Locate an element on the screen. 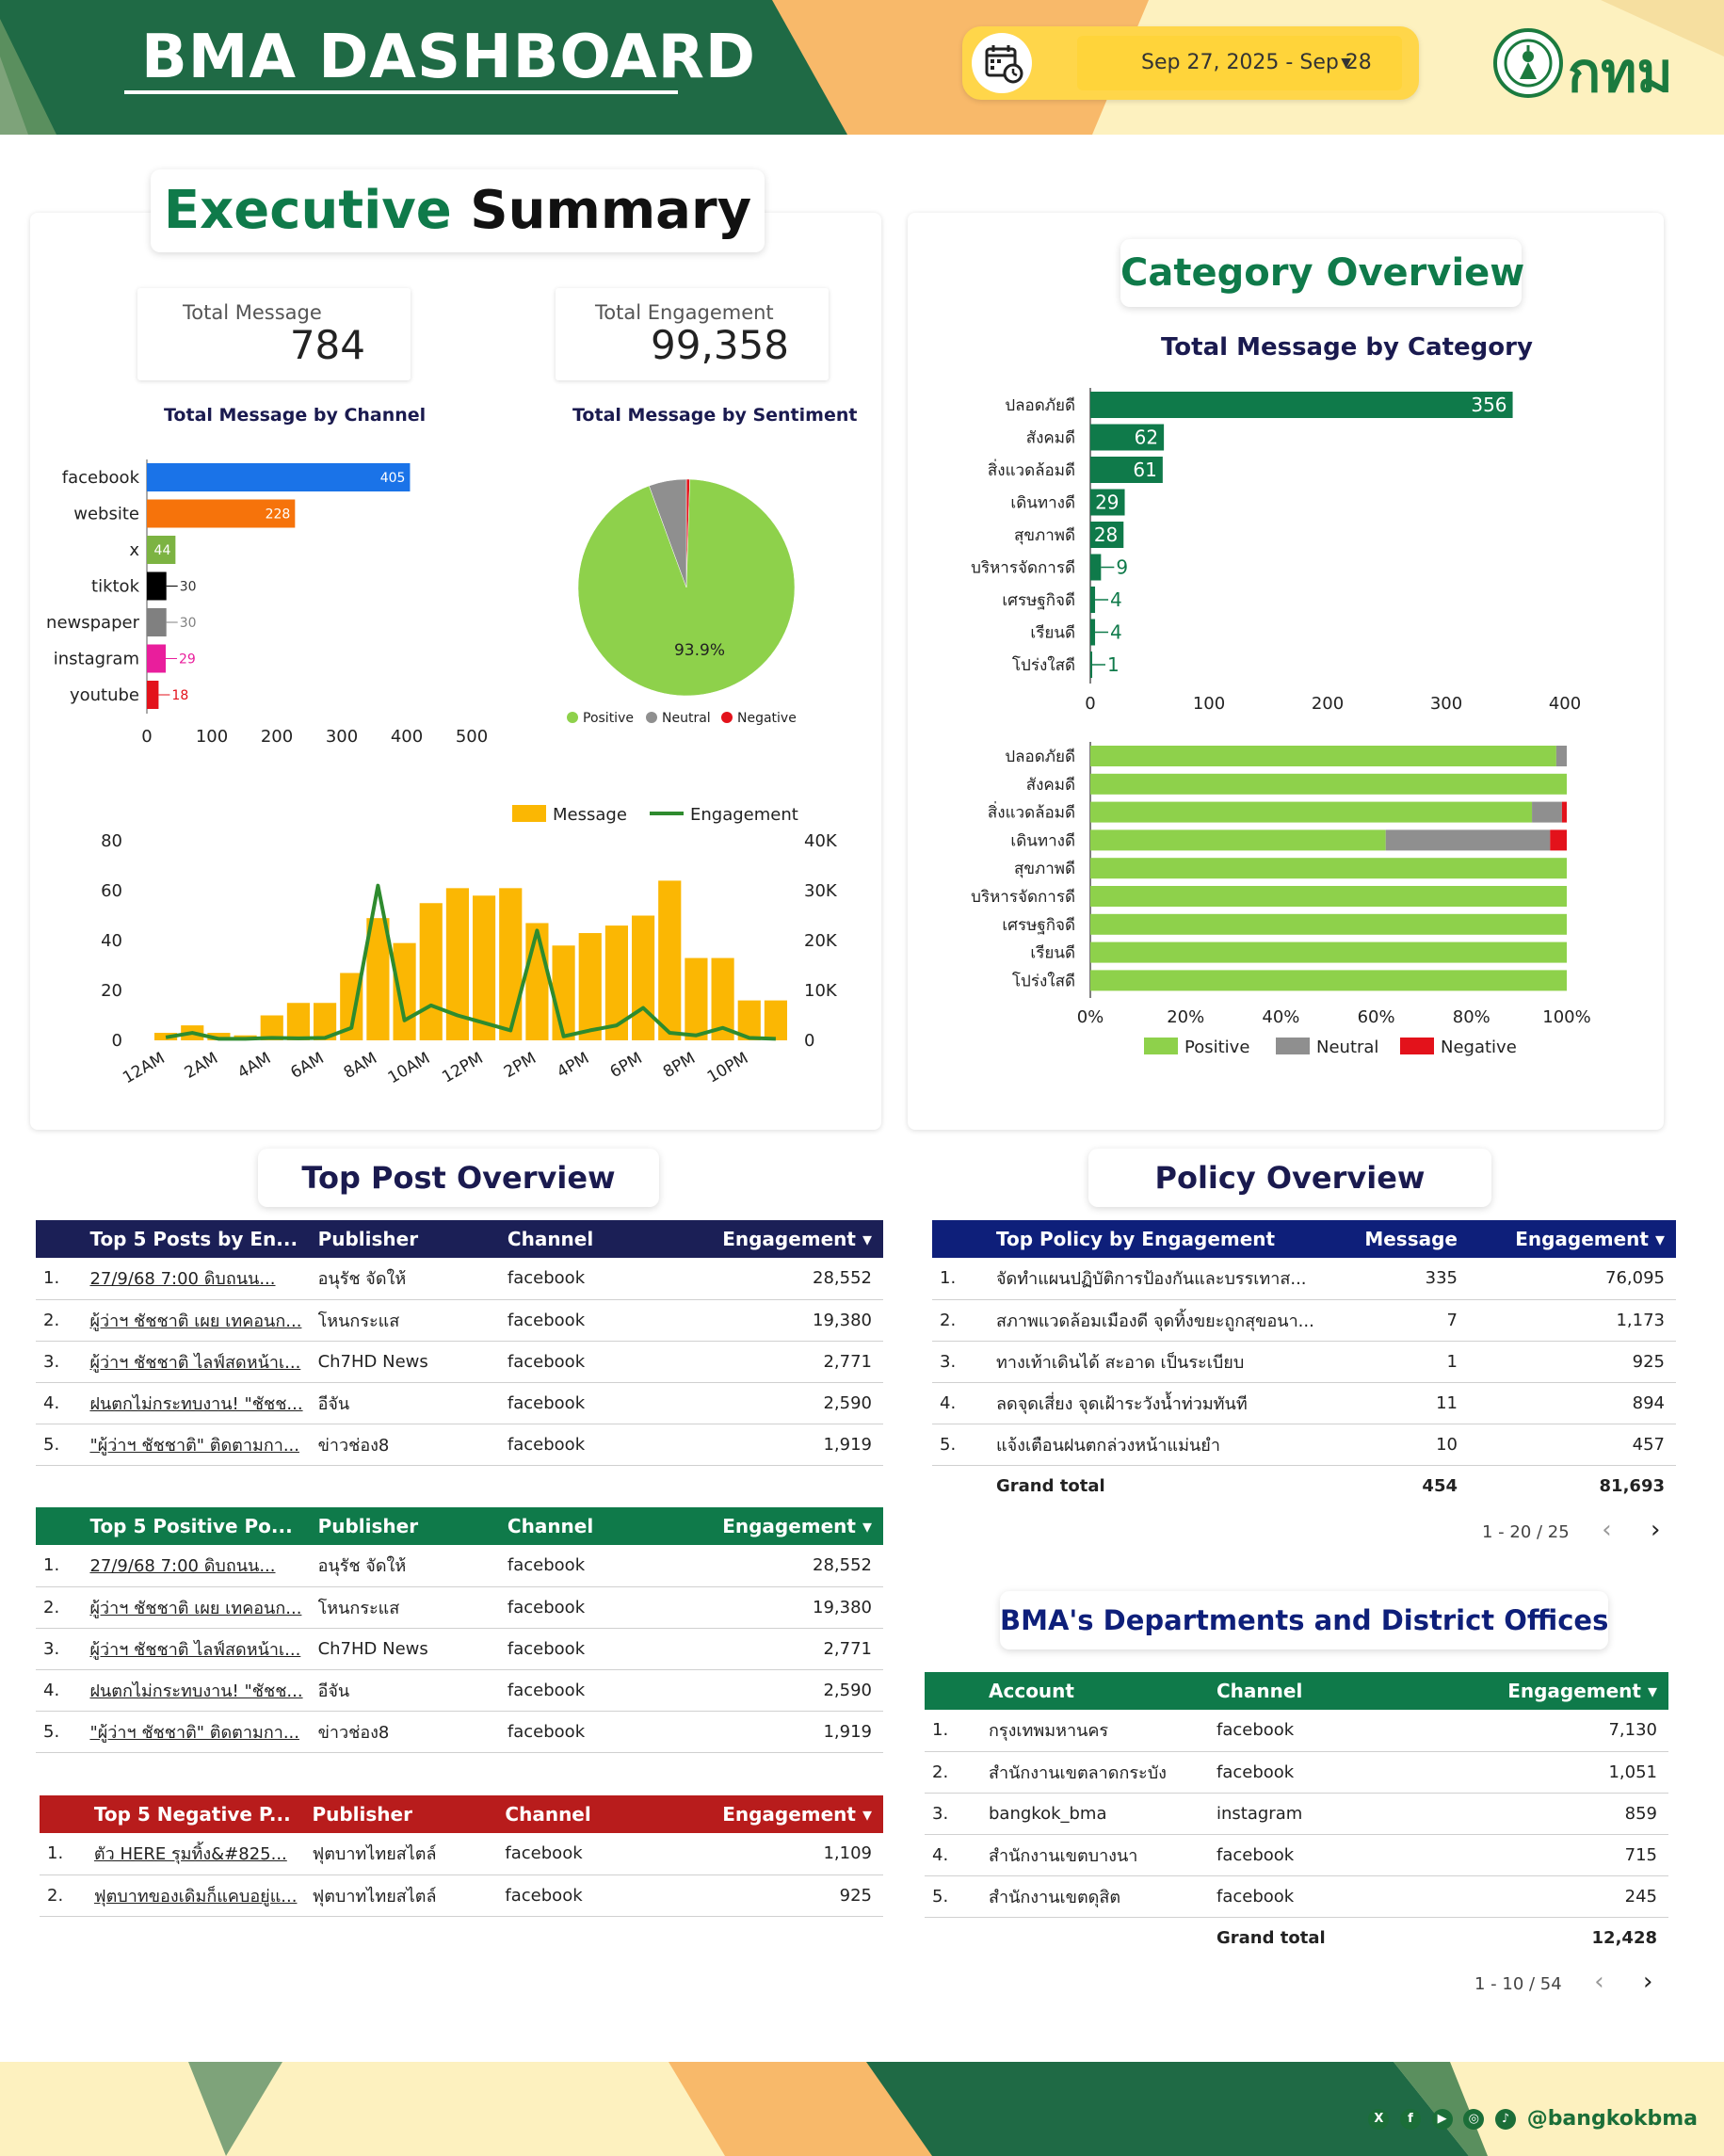 This screenshot has height=2156, width=1724. instagram-social-icon: ◎ is located at coordinates (1474, 2119).